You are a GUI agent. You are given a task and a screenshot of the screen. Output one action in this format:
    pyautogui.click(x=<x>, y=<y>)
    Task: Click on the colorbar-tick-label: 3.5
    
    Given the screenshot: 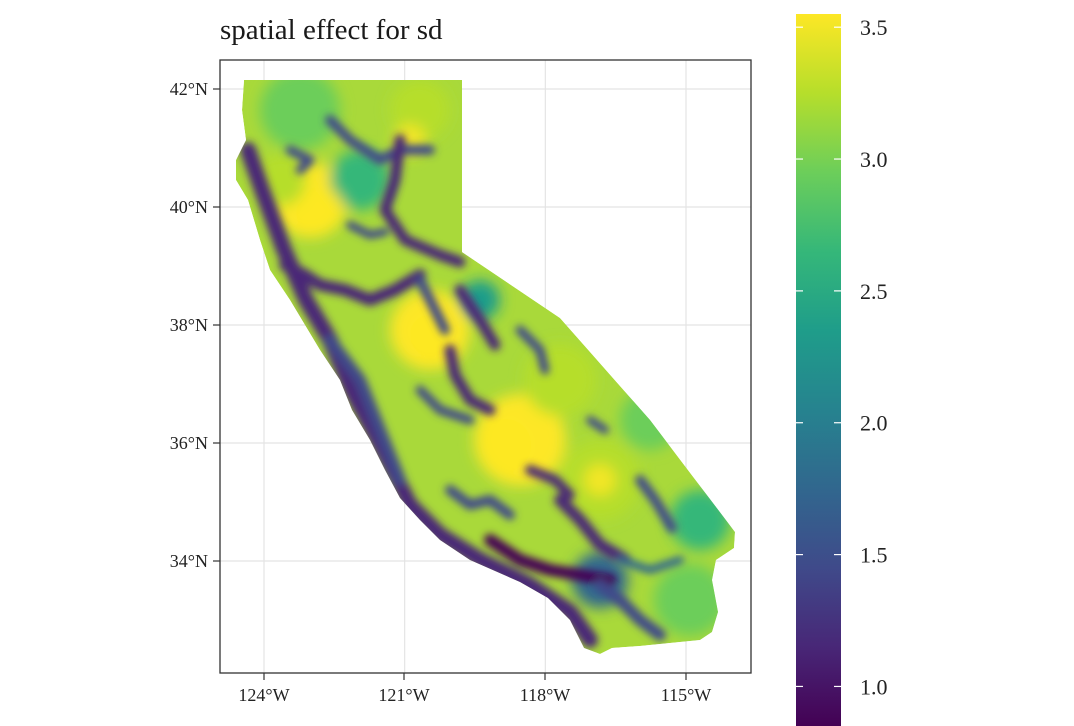 What is the action you would take?
    pyautogui.click(x=874, y=27)
    